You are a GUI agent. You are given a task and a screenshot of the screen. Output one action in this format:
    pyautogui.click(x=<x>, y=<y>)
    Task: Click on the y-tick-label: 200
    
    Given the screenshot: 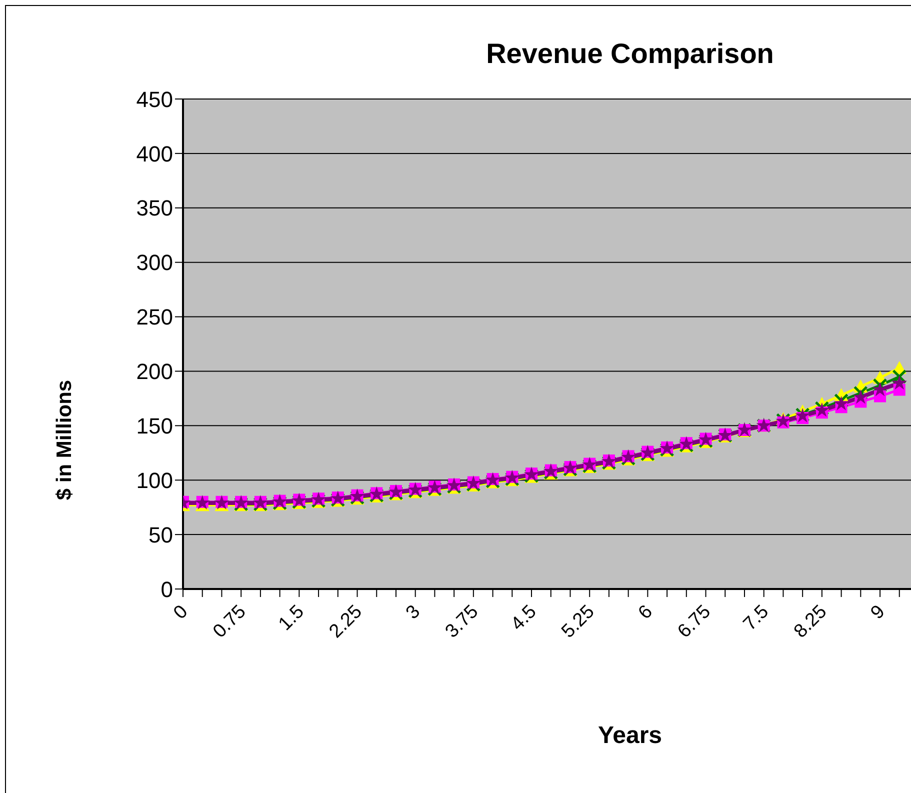 What is the action you would take?
    pyautogui.click(x=154, y=371)
    